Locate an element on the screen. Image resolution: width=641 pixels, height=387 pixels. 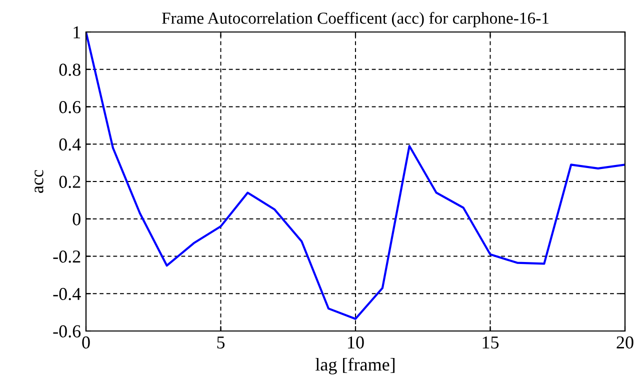
y-axis-title: acc is located at coordinates (39, 181).